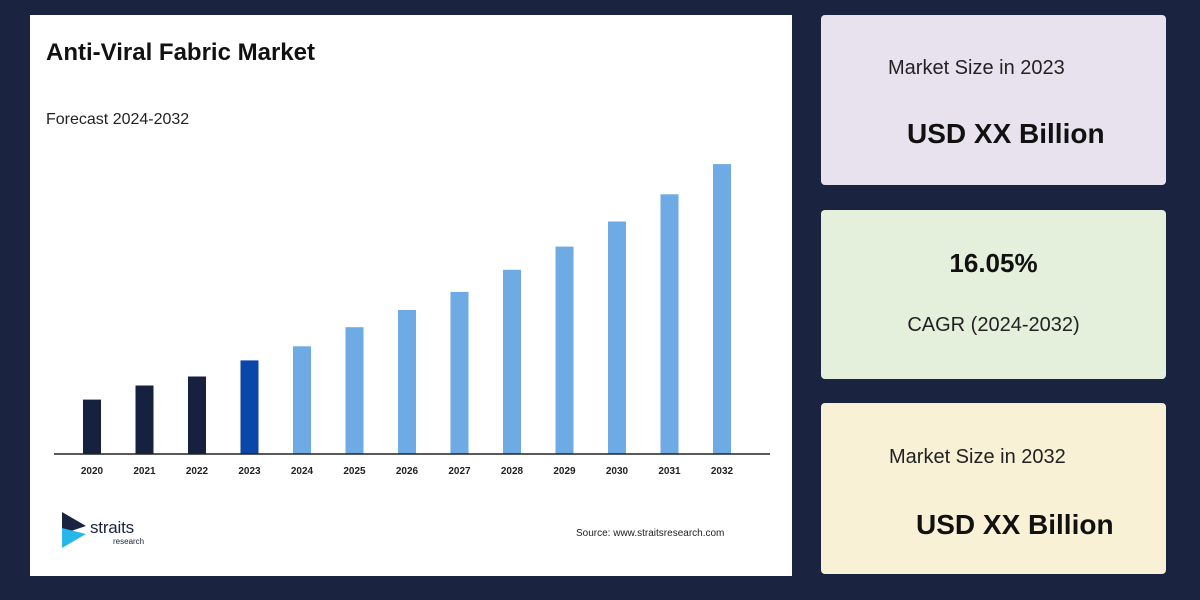 Image resolution: width=1200 pixels, height=600 pixels. Describe the element at coordinates (180, 52) in the screenshot. I see `chart-title: Anti-Viral Fabric Market` at that location.